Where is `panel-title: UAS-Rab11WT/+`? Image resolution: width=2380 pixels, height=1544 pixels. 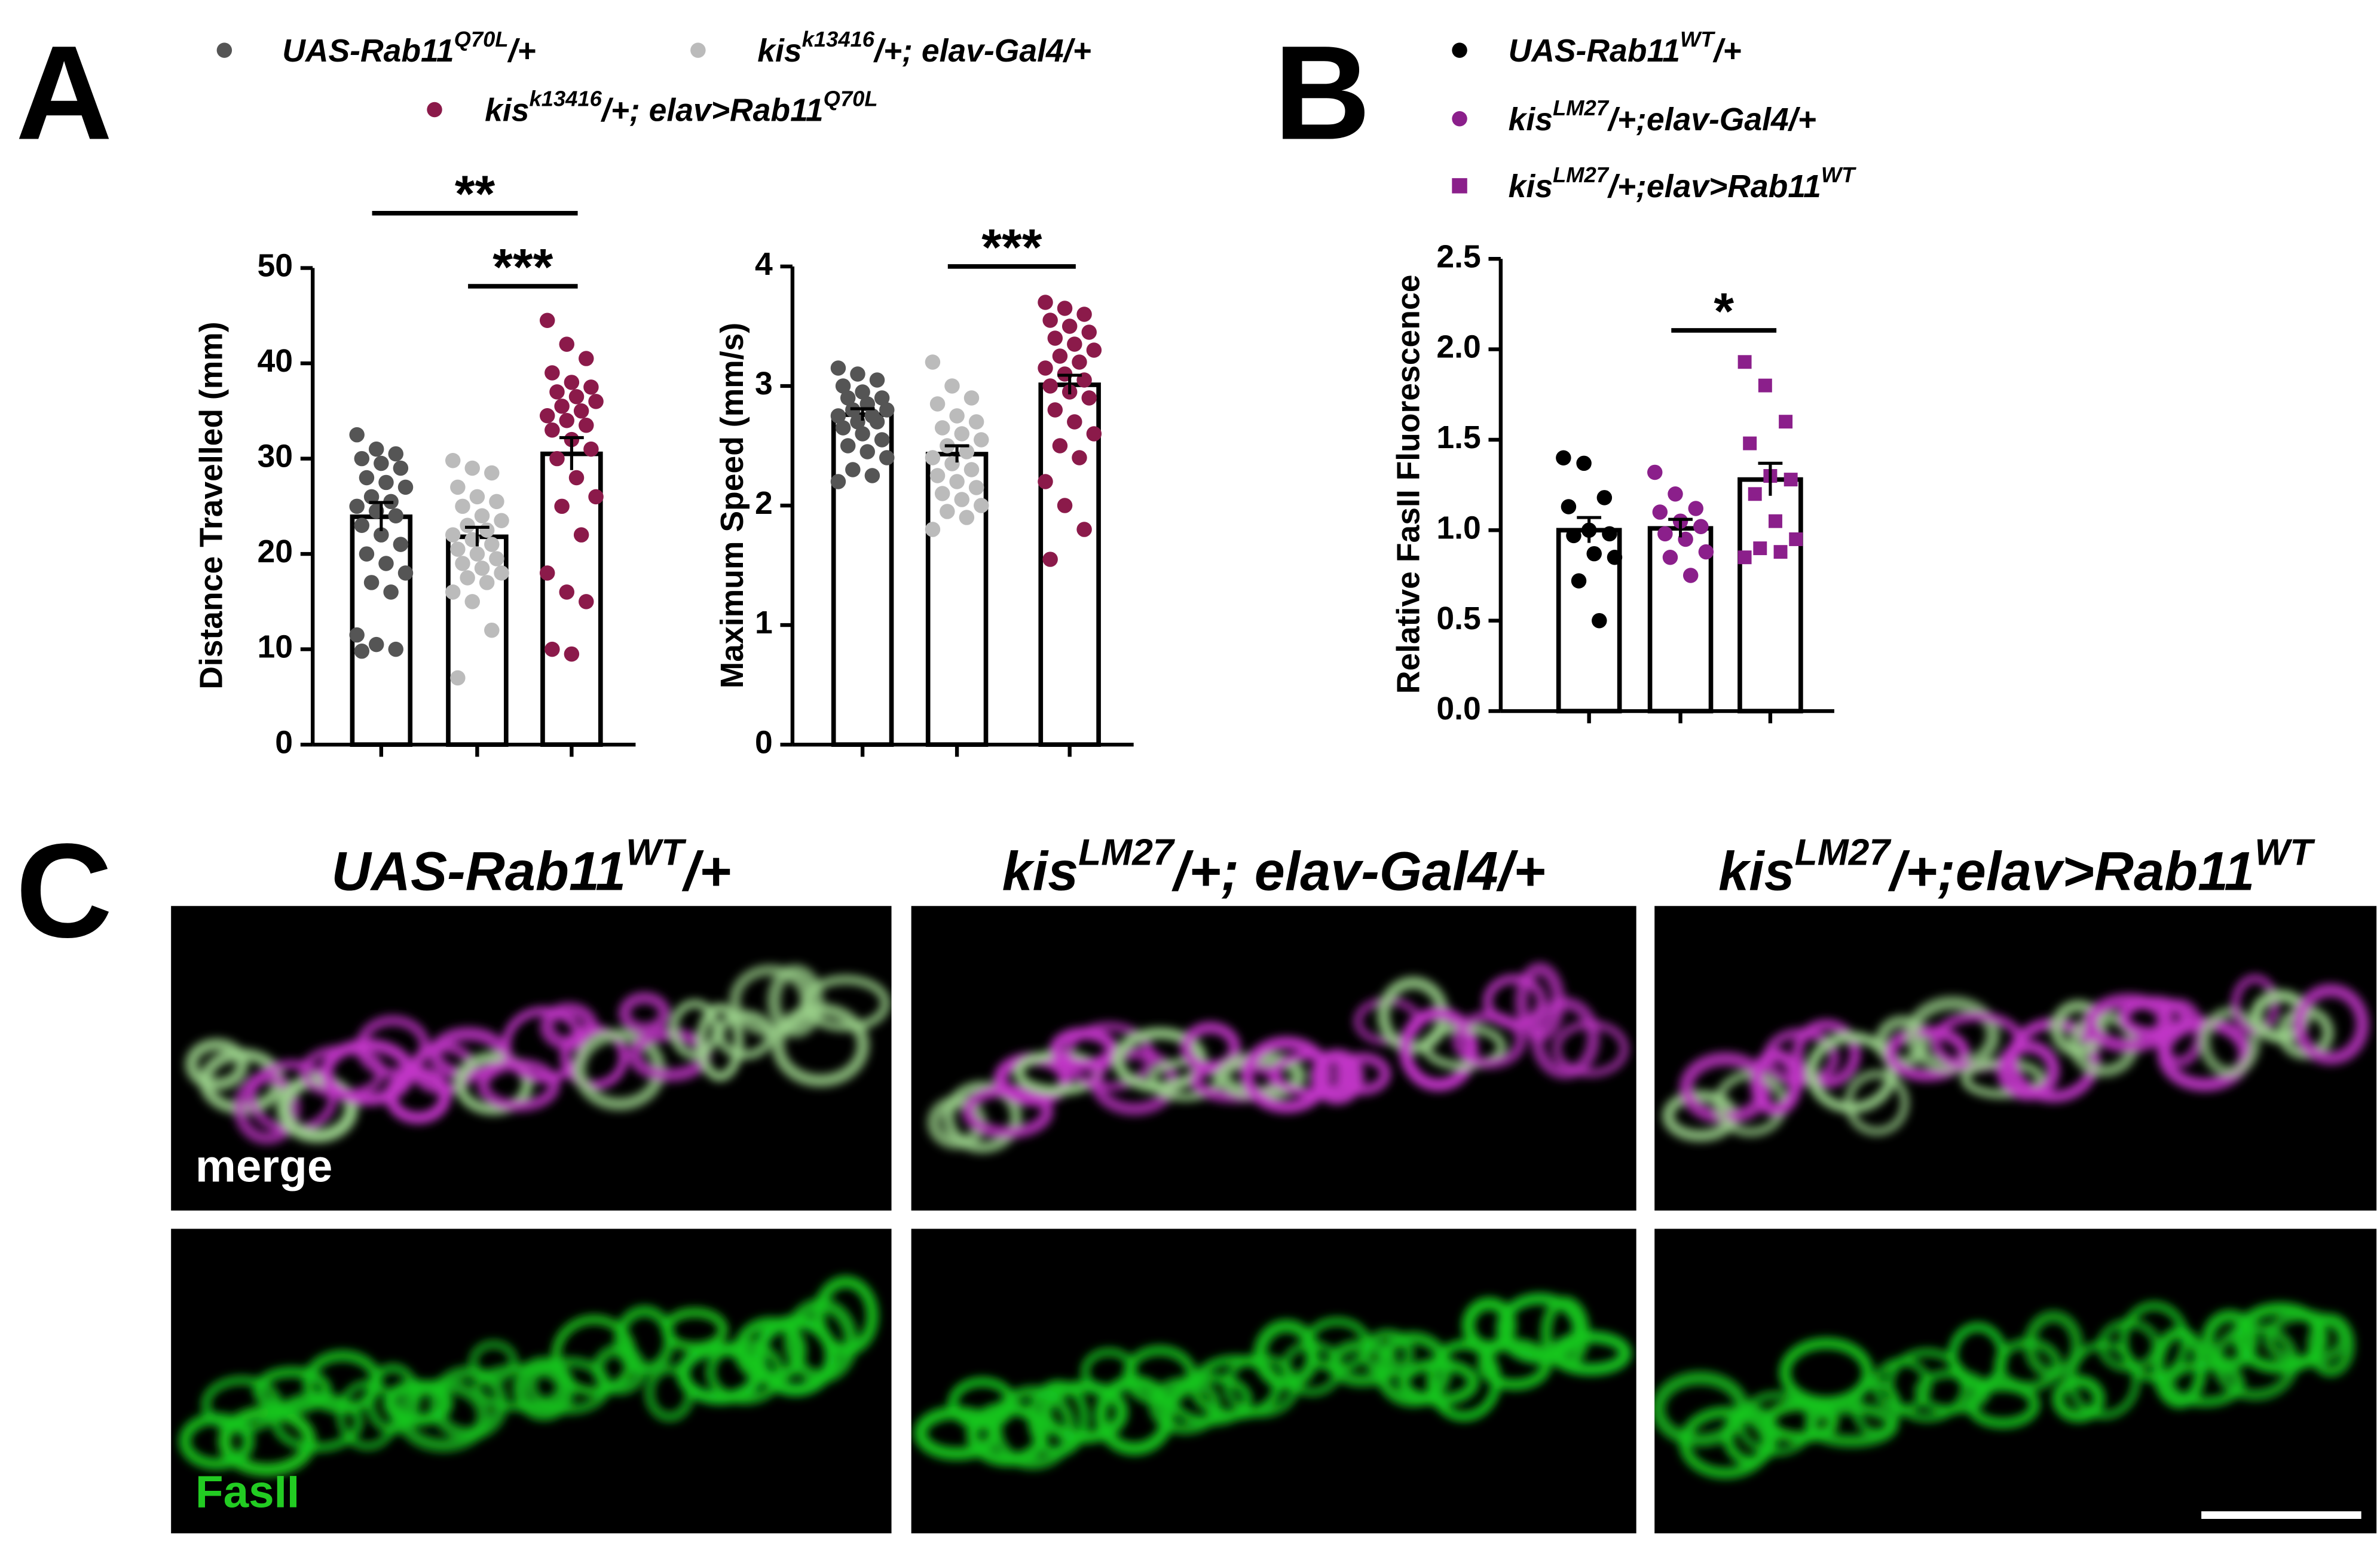 panel-title: UAS-Rab11WT/+ is located at coordinates (531, 867).